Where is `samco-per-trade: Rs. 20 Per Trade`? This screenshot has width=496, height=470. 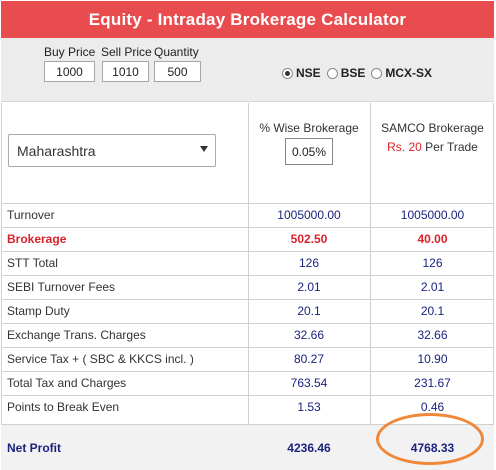 samco-per-trade: Rs. 20 Per Trade is located at coordinates (432, 147).